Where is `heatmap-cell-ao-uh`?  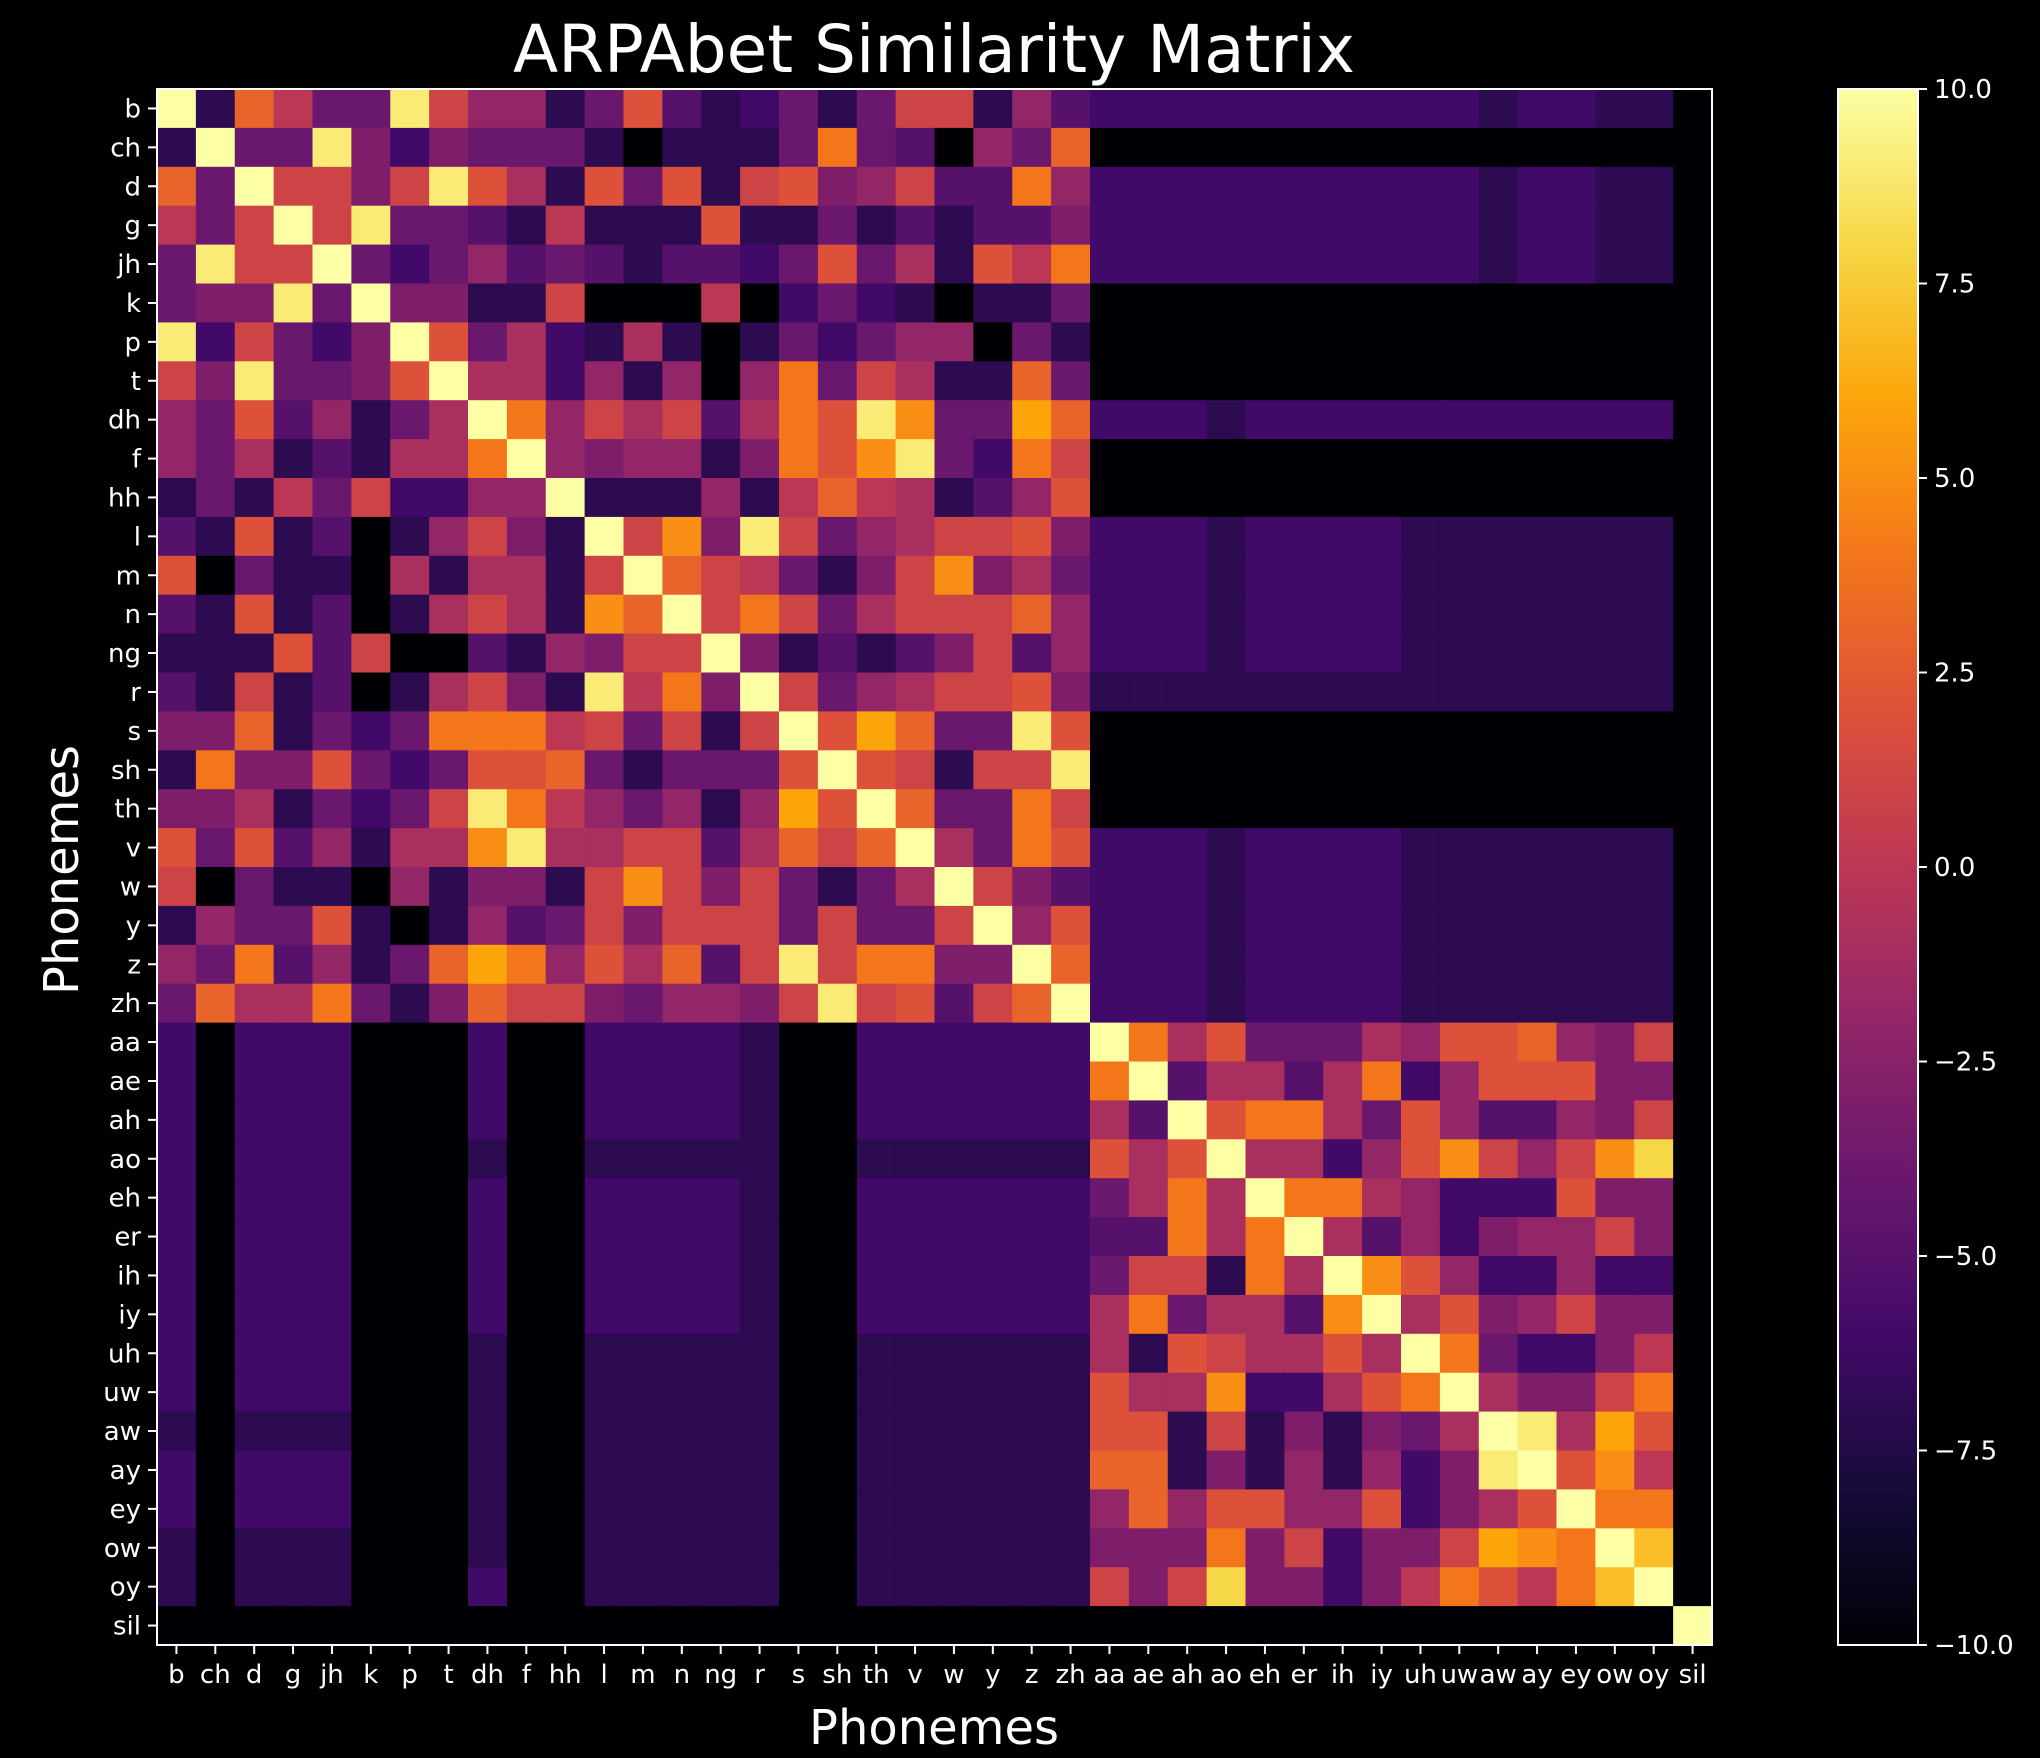
heatmap-cell-ao-uh is located at coordinates (1421, 1159).